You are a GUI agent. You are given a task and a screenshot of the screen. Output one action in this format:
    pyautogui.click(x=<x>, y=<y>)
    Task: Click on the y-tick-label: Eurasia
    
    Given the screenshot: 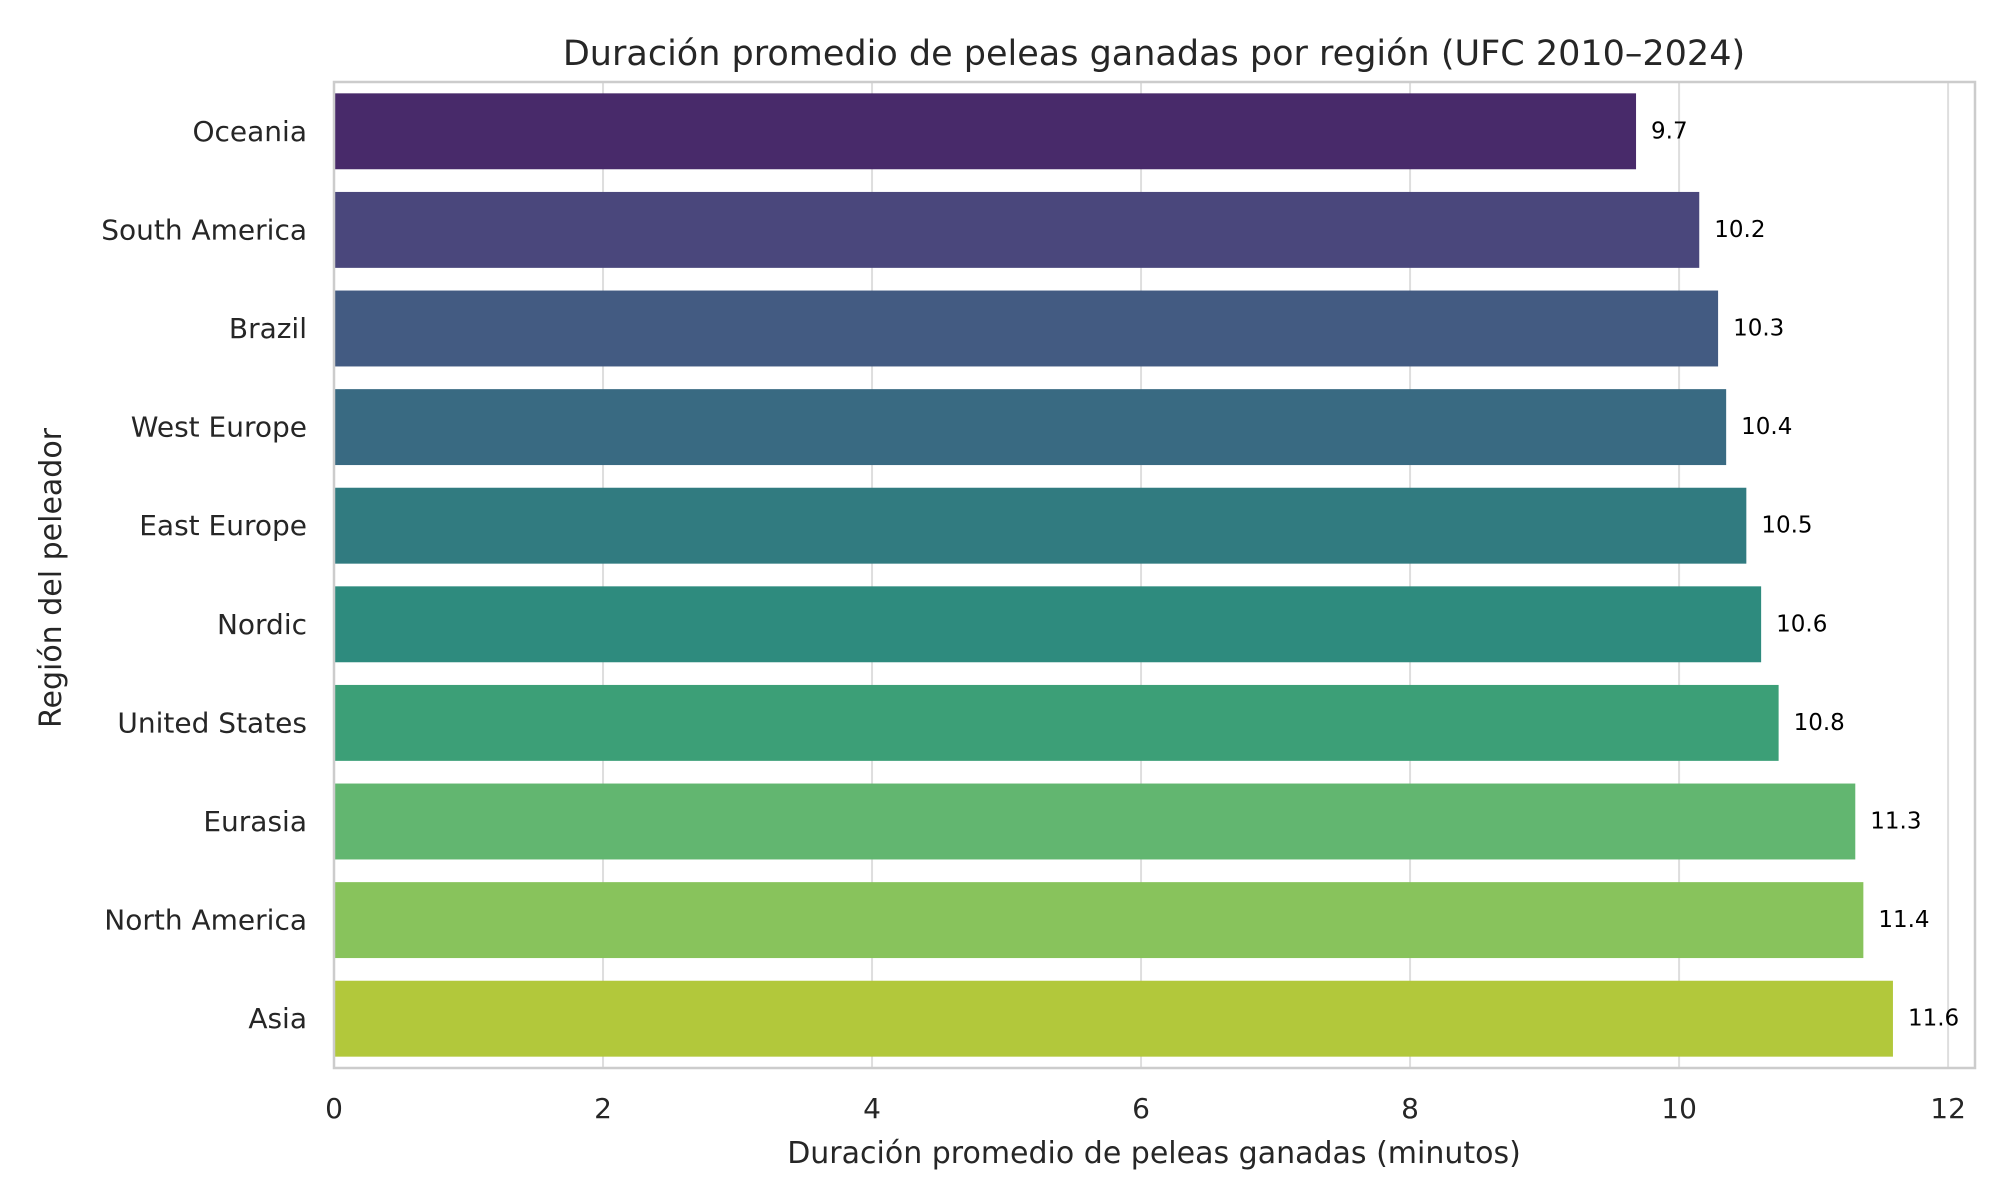 What is the action you would take?
    pyautogui.click(x=255, y=821)
    